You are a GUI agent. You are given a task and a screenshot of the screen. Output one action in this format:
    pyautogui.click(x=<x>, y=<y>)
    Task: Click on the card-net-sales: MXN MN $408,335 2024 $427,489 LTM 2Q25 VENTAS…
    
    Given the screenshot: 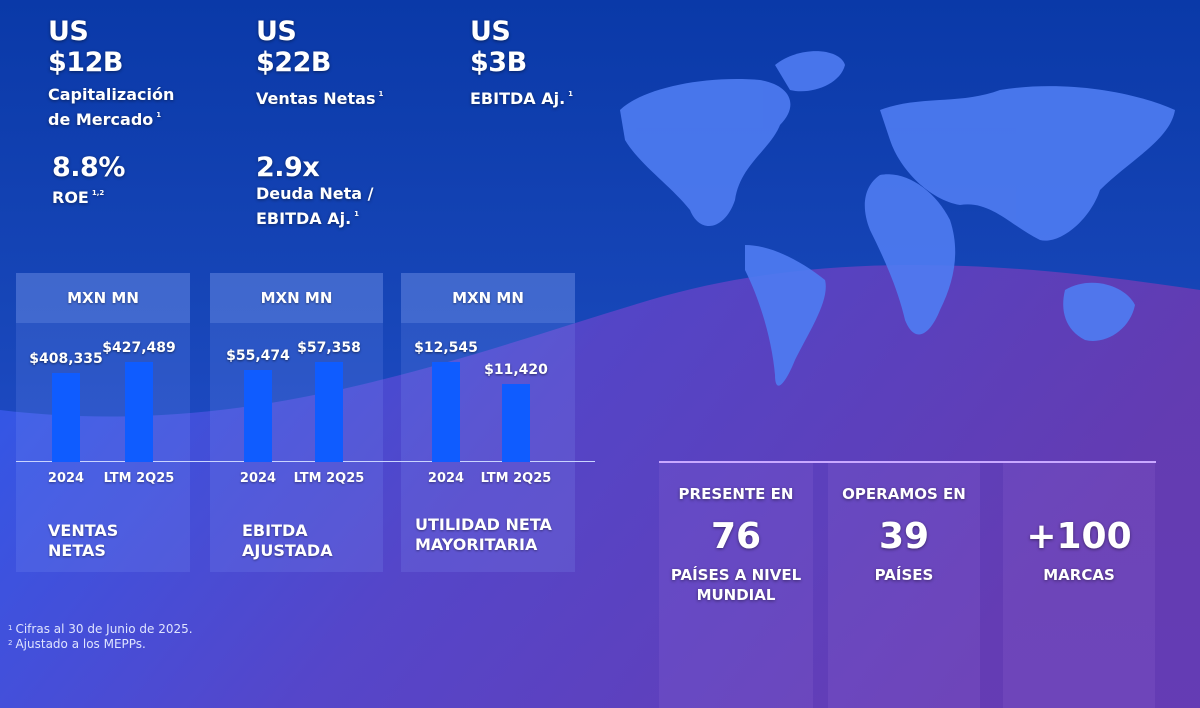 What is the action you would take?
    pyautogui.click(x=113, y=422)
    